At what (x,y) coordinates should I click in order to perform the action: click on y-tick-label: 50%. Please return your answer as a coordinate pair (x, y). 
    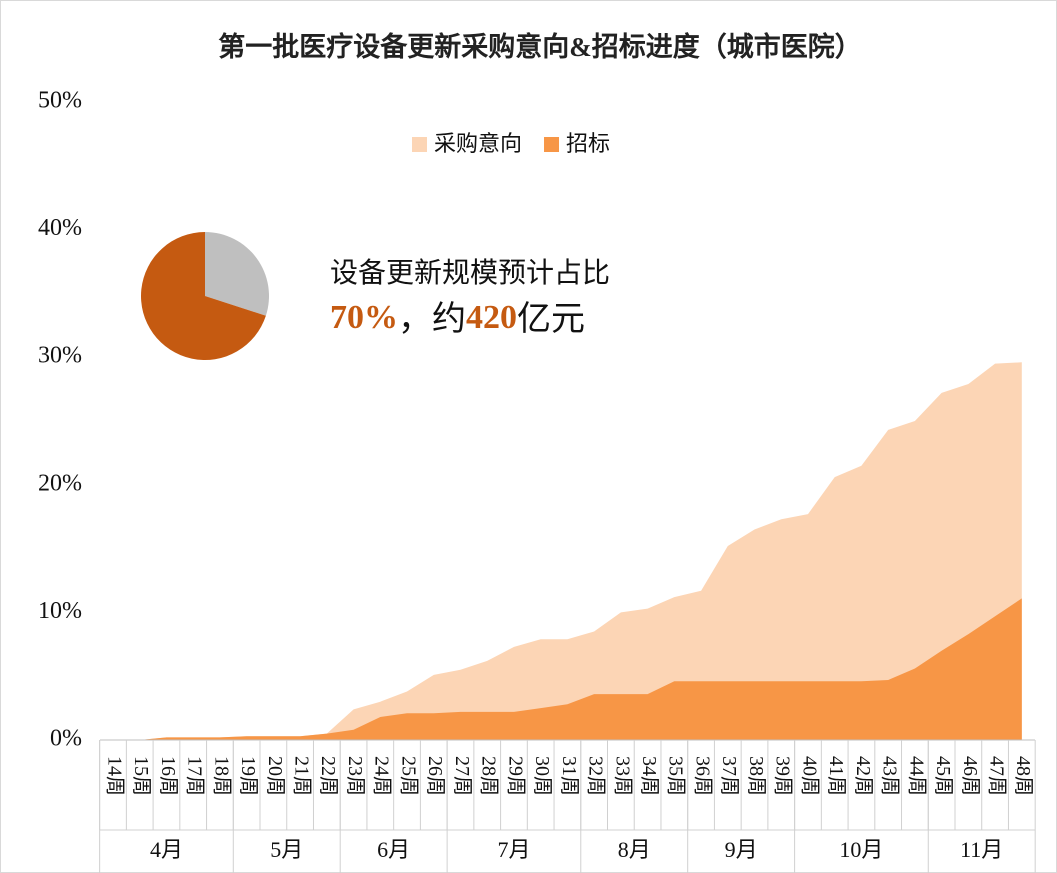
    Looking at the image, I should click on (60, 101).